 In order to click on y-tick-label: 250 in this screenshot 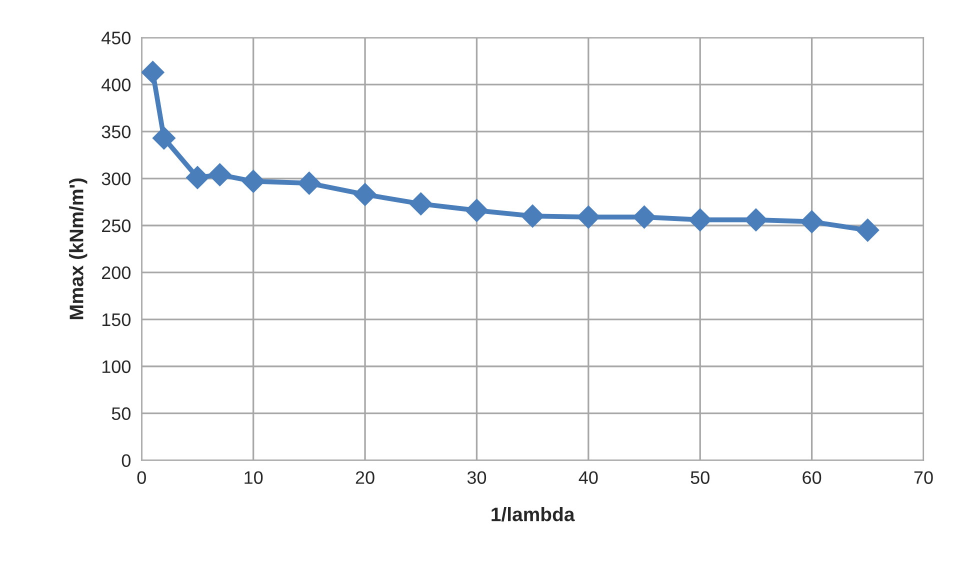, I will do `click(116, 225)`.